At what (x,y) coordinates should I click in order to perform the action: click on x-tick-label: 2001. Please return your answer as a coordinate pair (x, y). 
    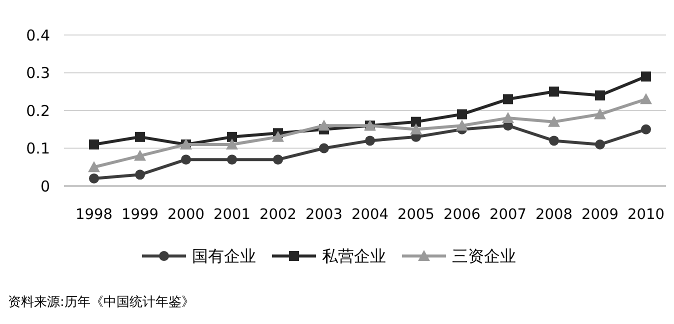
    Looking at the image, I should click on (232, 215).